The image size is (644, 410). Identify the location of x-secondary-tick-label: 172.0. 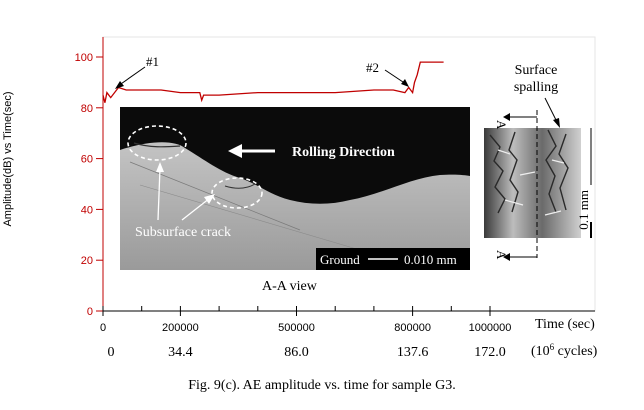
(490, 352).